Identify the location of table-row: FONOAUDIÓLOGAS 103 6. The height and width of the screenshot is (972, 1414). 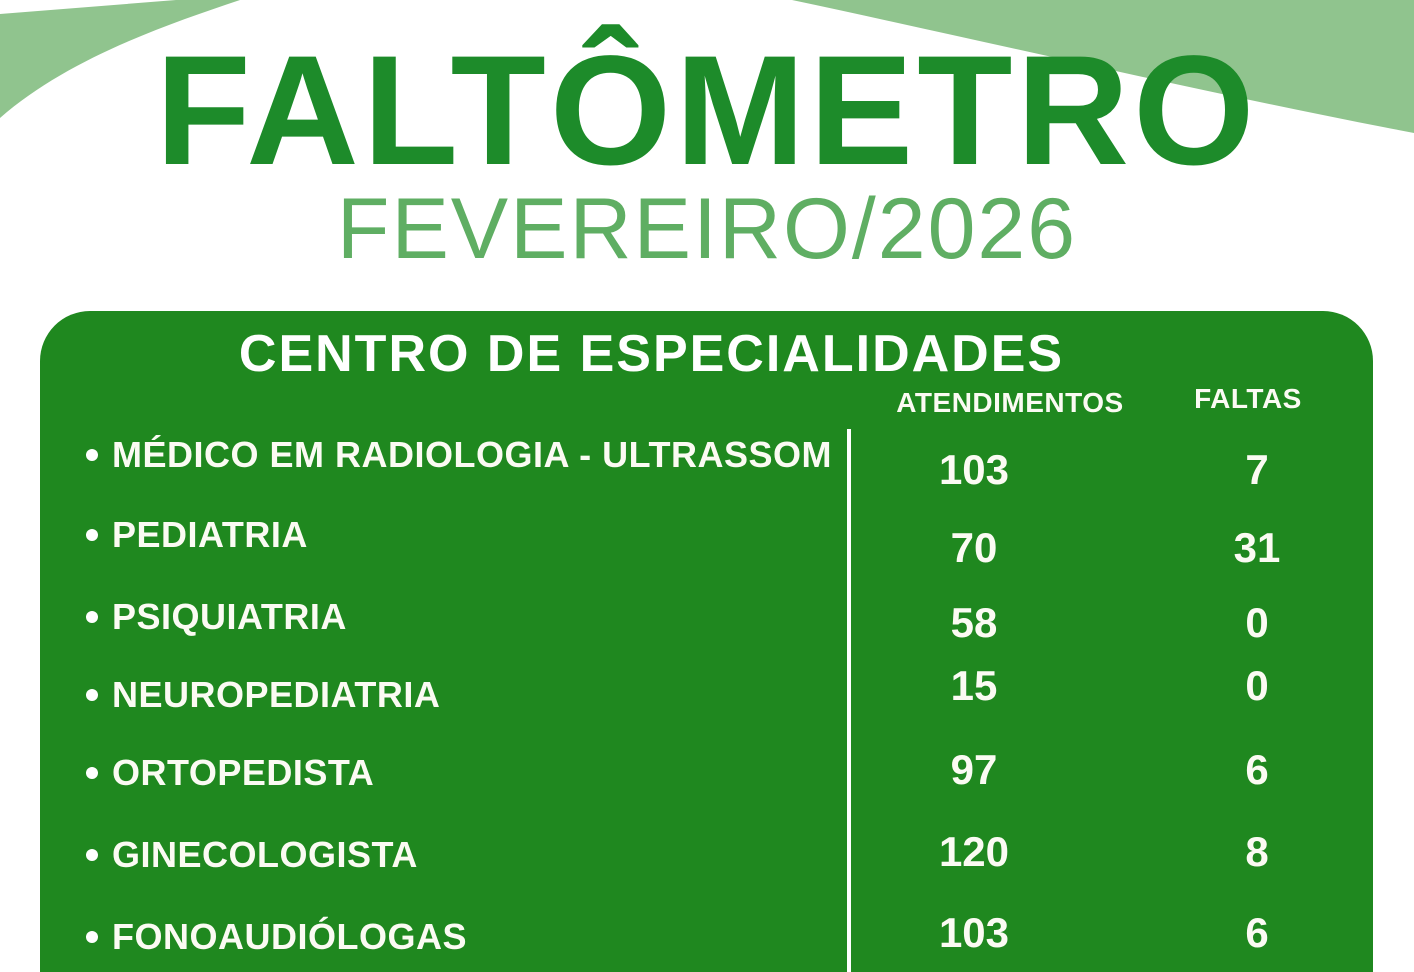
(706, 937).